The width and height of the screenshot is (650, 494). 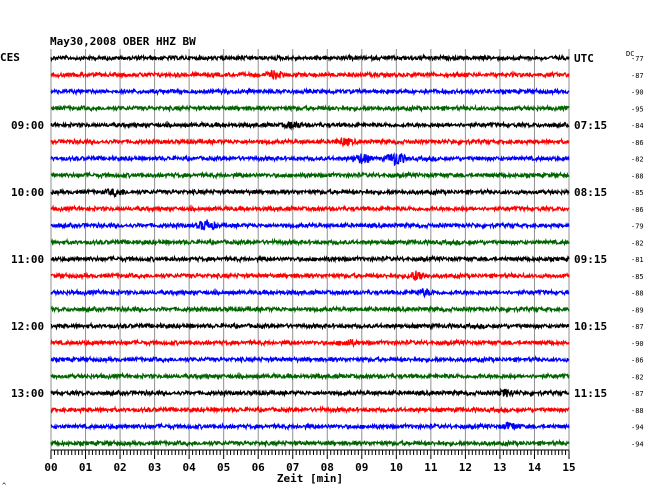 What do you see at coordinates (431, 467) in the screenshot?
I see `x-tick-label: 11` at bounding box center [431, 467].